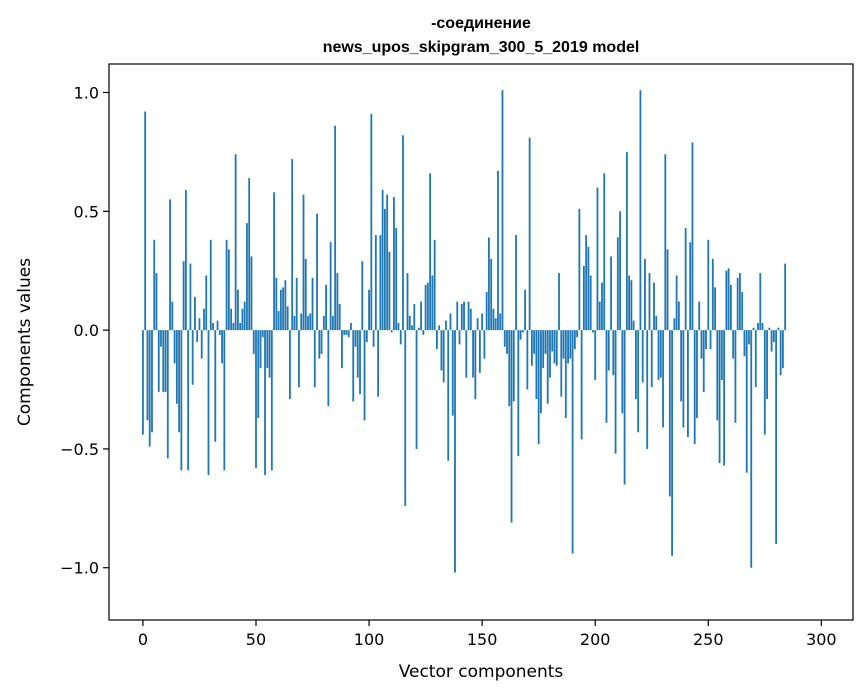  Describe the element at coordinates (79, 449) in the screenshot. I see `y-tick-label: −0.5` at that location.